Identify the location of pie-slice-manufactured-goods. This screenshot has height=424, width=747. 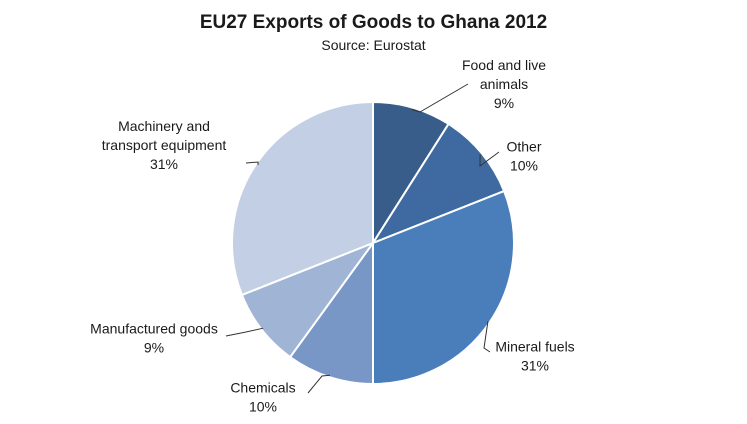
(308, 299).